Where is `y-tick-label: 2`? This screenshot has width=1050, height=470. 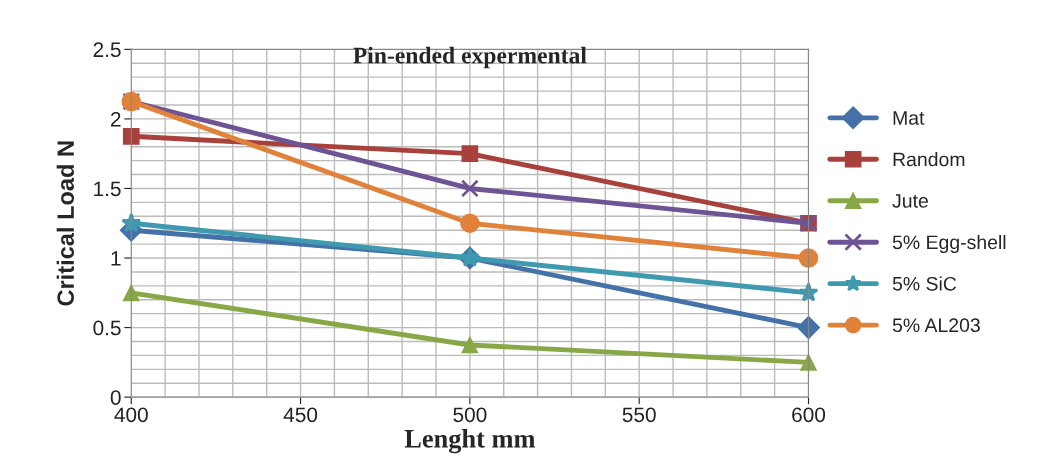 y-tick-label: 2 is located at coordinates (115, 119).